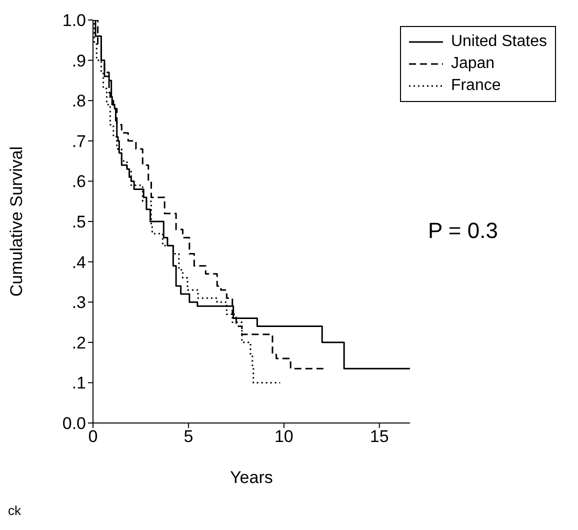 The width and height of the screenshot is (578, 530). What do you see at coordinates (79, 342) in the screenshot?
I see `y-tick-label: .2` at bounding box center [79, 342].